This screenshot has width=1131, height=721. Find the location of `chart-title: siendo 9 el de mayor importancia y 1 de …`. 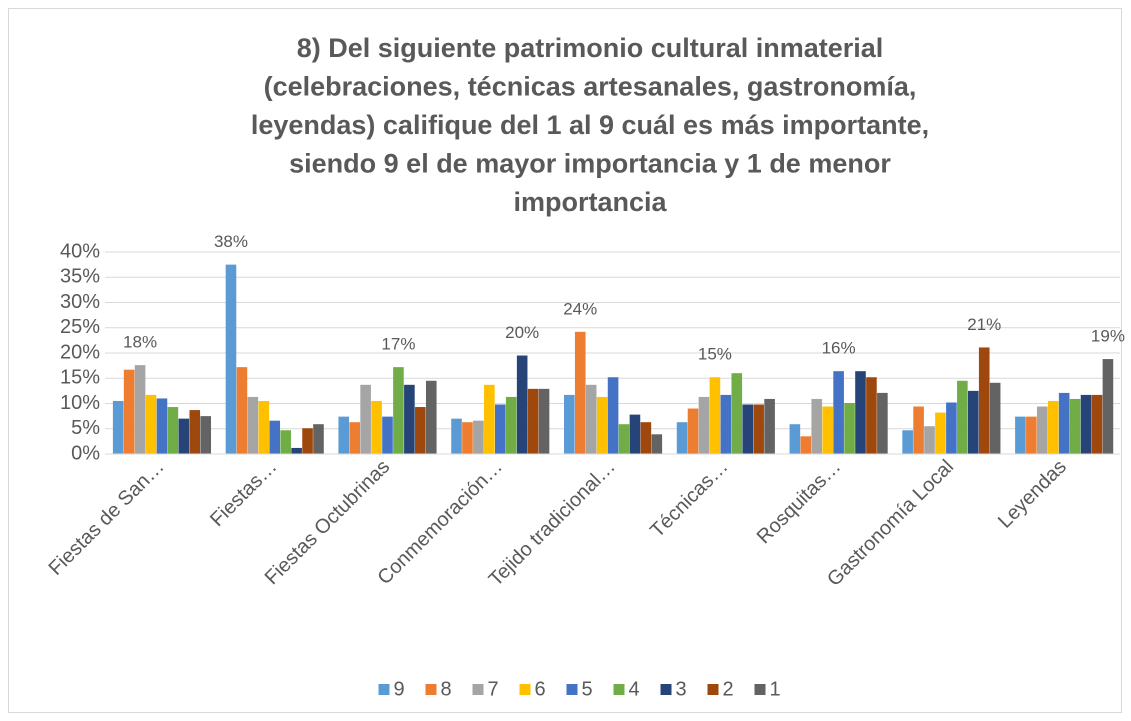

chart-title: siendo 9 el de mayor importancia y 1 de … is located at coordinates (590, 164).